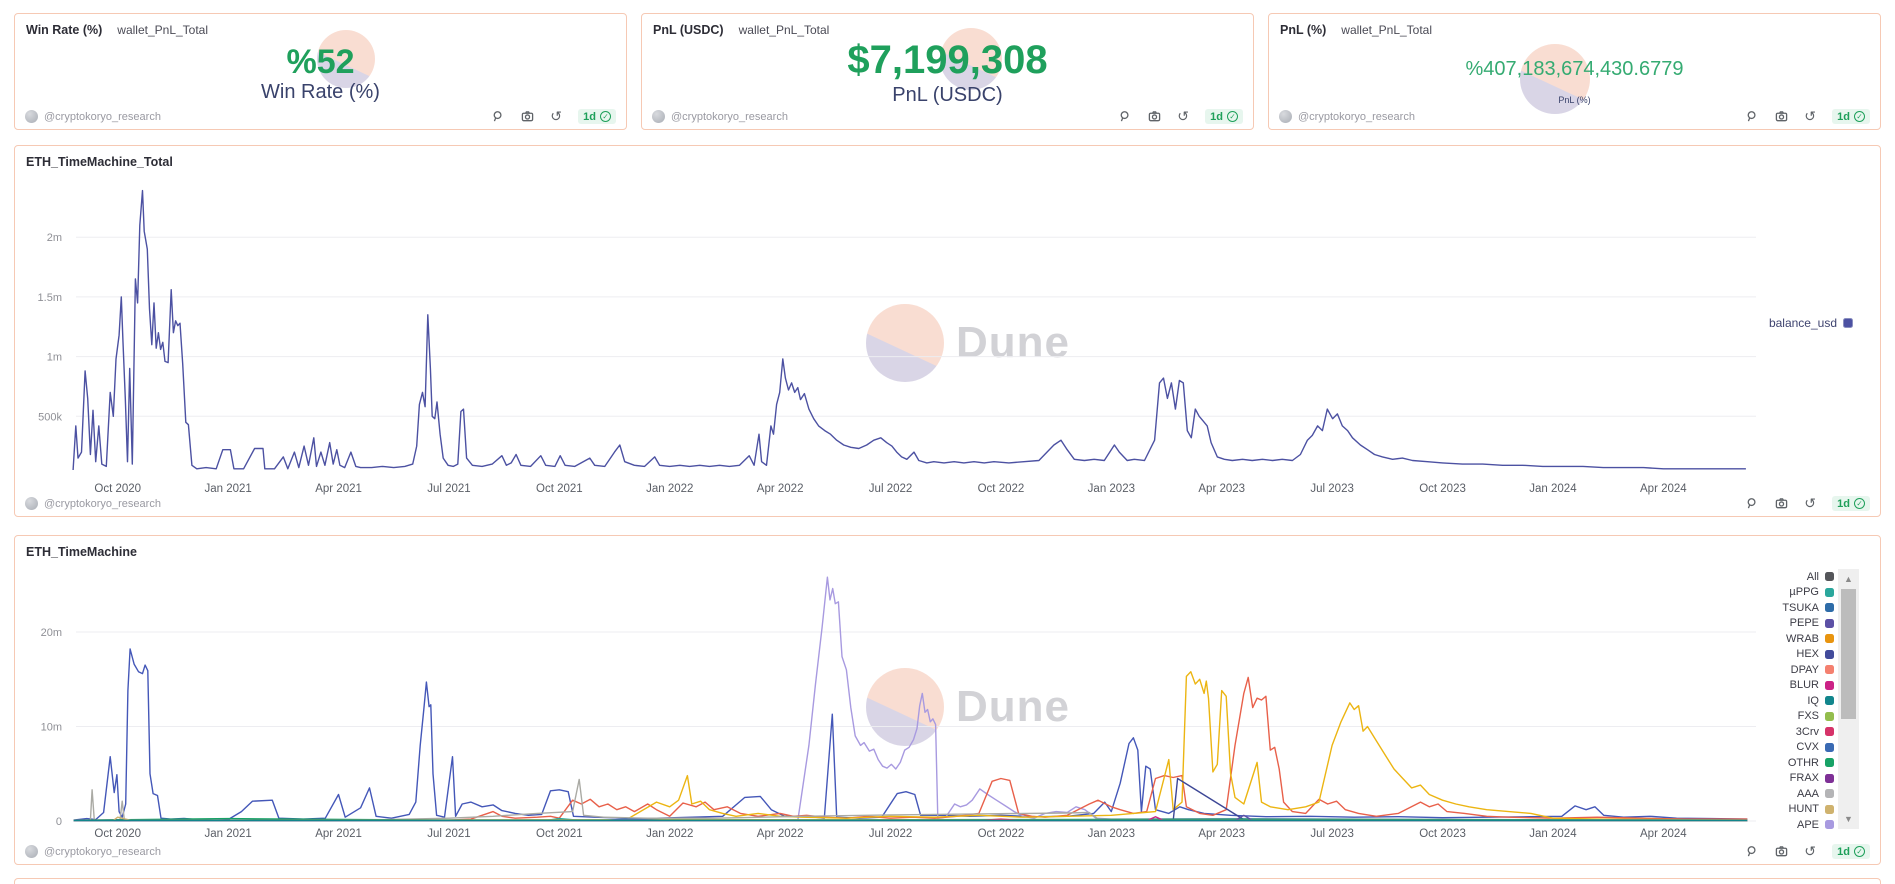  I want to click on legend-scrollbar: ▲ ▼, so click(1848, 699).